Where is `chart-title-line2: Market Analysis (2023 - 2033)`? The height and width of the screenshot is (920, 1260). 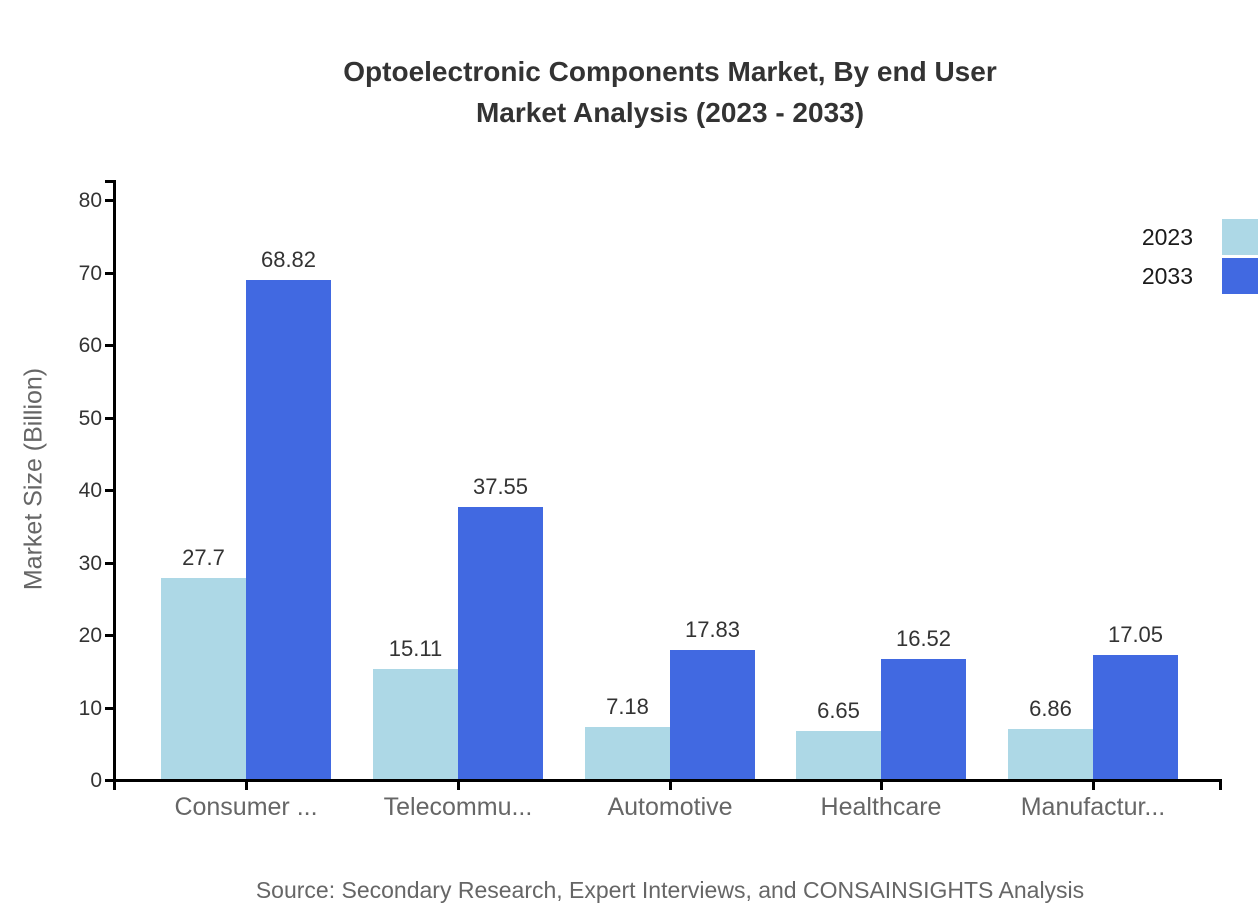
chart-title-line2: Market Analysis (2023 - 2033) is located at coordinates (670, 112).